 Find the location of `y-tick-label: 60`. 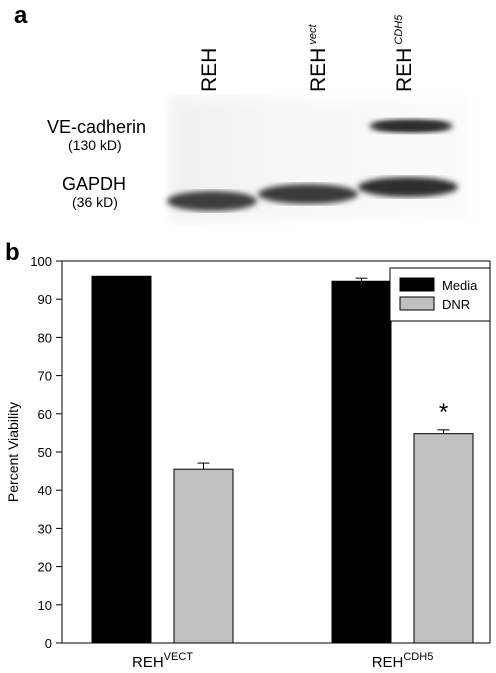

y-tick-label: 60 is located at coordinates (45, 414).